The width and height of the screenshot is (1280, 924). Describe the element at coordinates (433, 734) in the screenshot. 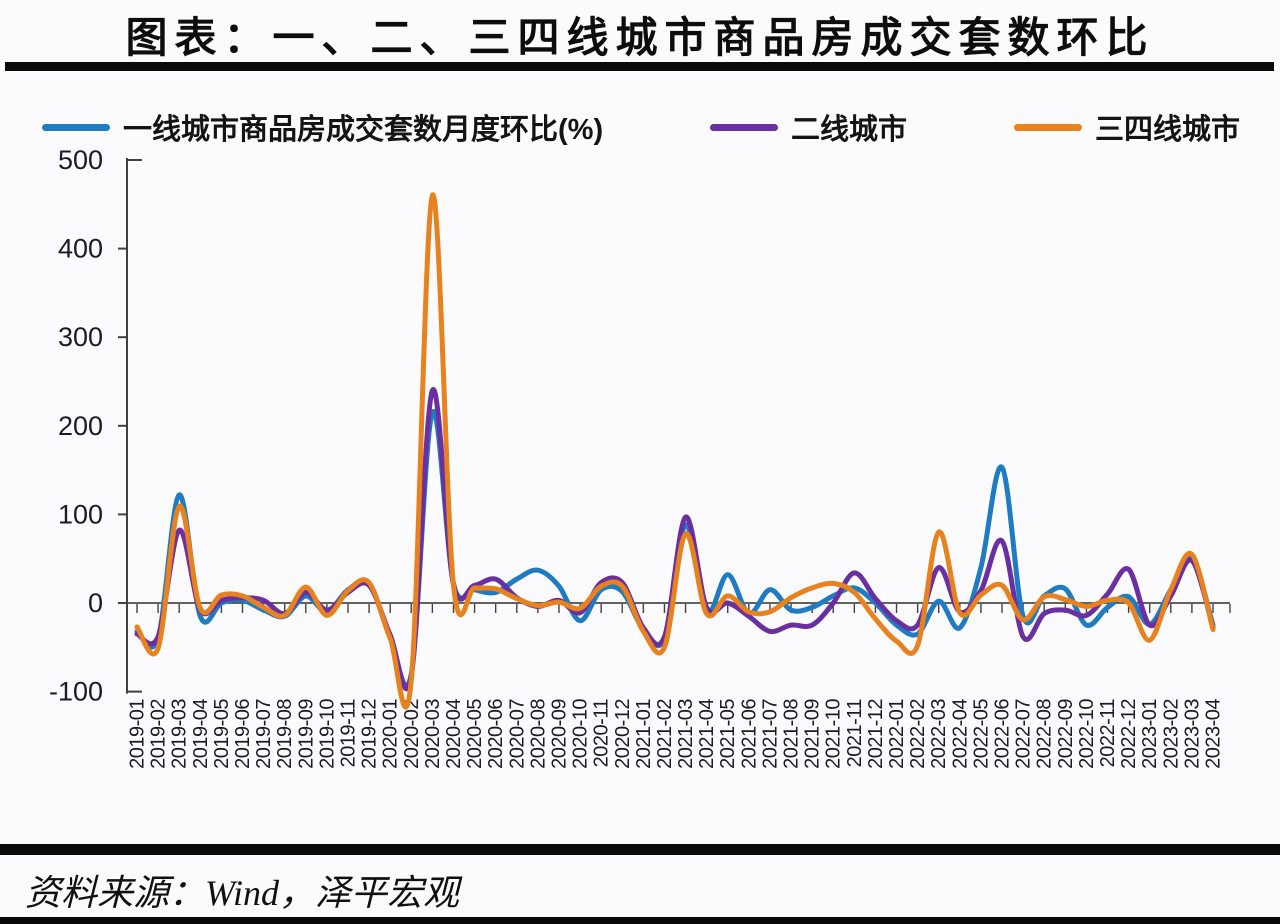

I see `x-tick-label: 2020-03` at that location.